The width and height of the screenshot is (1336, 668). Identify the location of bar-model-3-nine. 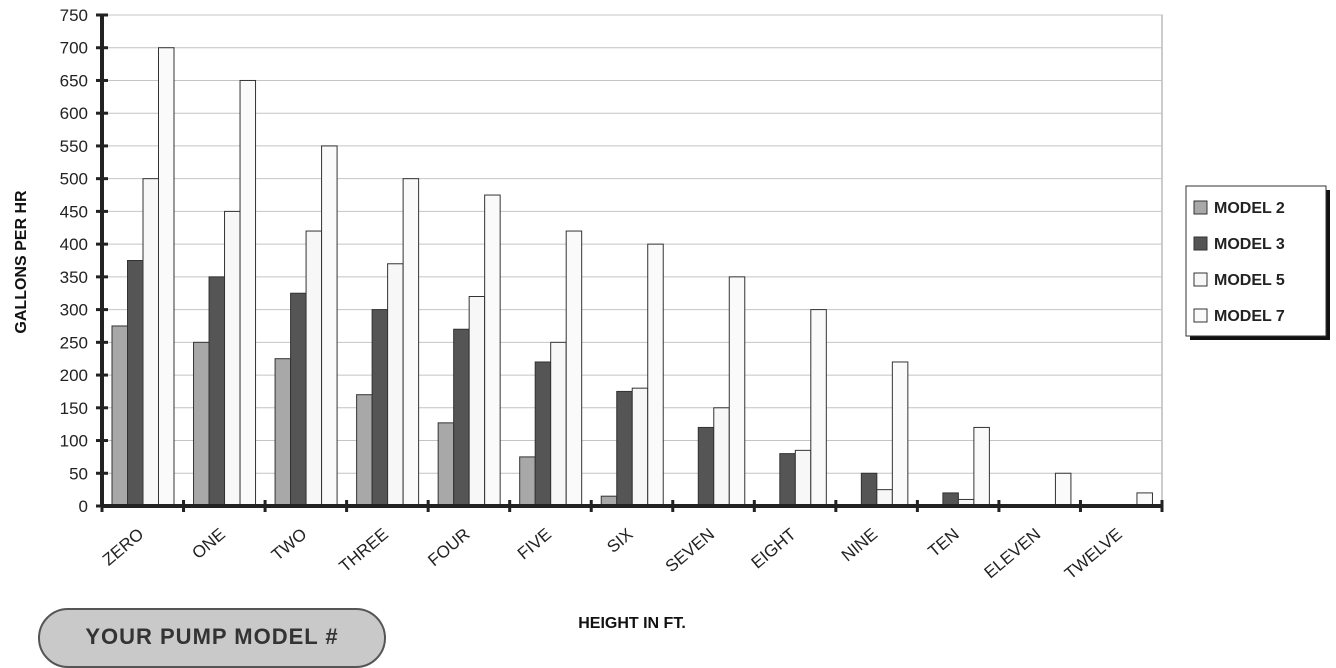
(869, 489).